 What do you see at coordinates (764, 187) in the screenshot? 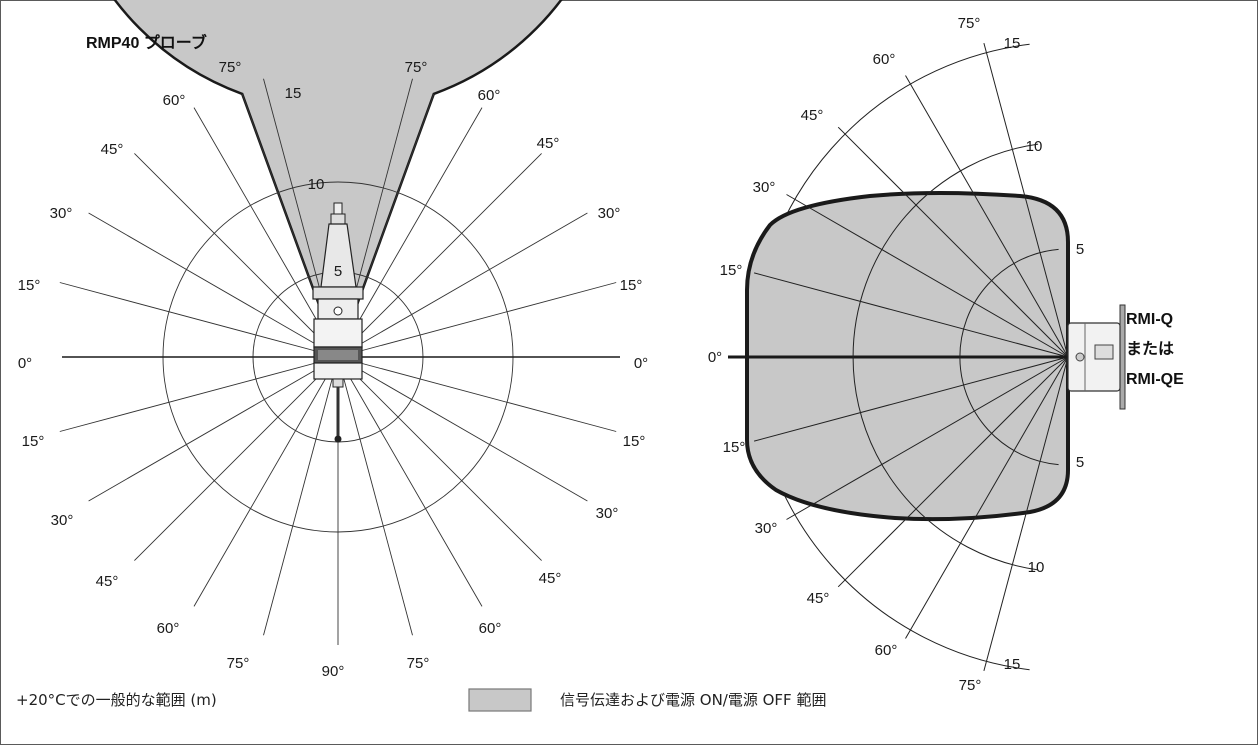
I see `receiver-angle-upper-3: 30°` at bounding box center [764, 187].